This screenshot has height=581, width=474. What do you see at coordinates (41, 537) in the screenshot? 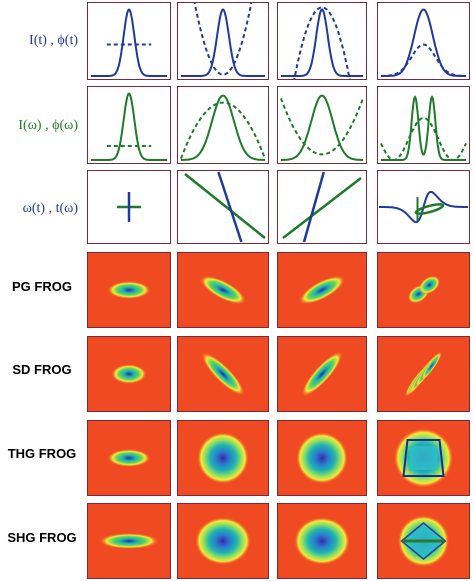
I see `row-label-shg: SHG FROG` at bounding box center [41, 537].